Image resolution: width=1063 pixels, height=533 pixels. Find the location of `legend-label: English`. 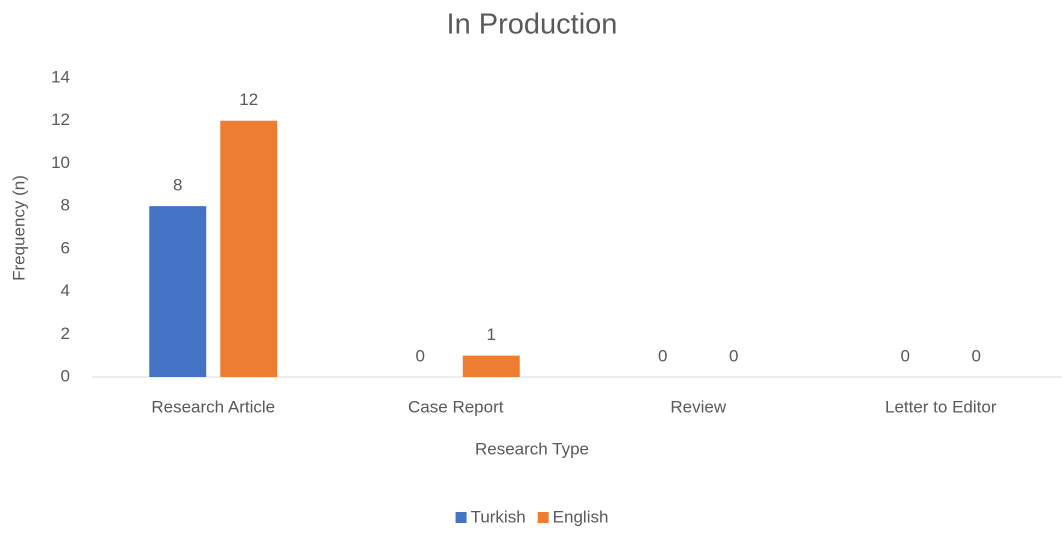

legend-label: English is located at coordinates (581, 516).